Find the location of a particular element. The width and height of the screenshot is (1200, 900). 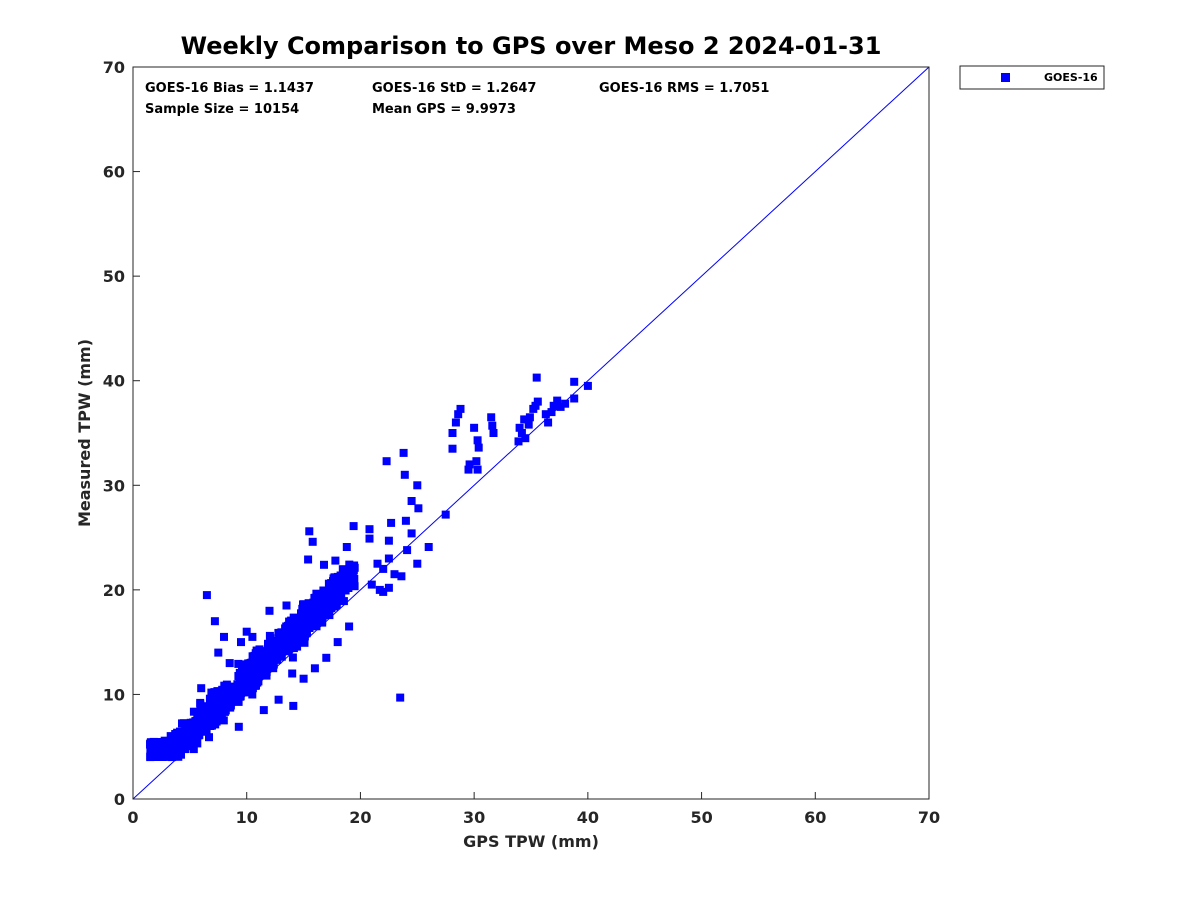

x-tick-label: 50 is located at coordinates (701, 817).